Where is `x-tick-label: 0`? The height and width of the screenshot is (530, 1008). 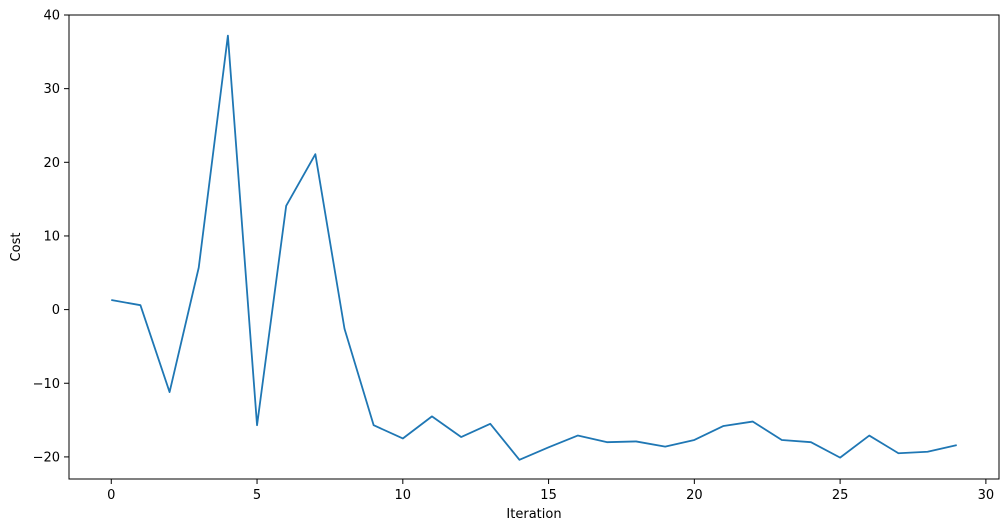 x-tick-label: 0 is located at coordinates (111, 495).